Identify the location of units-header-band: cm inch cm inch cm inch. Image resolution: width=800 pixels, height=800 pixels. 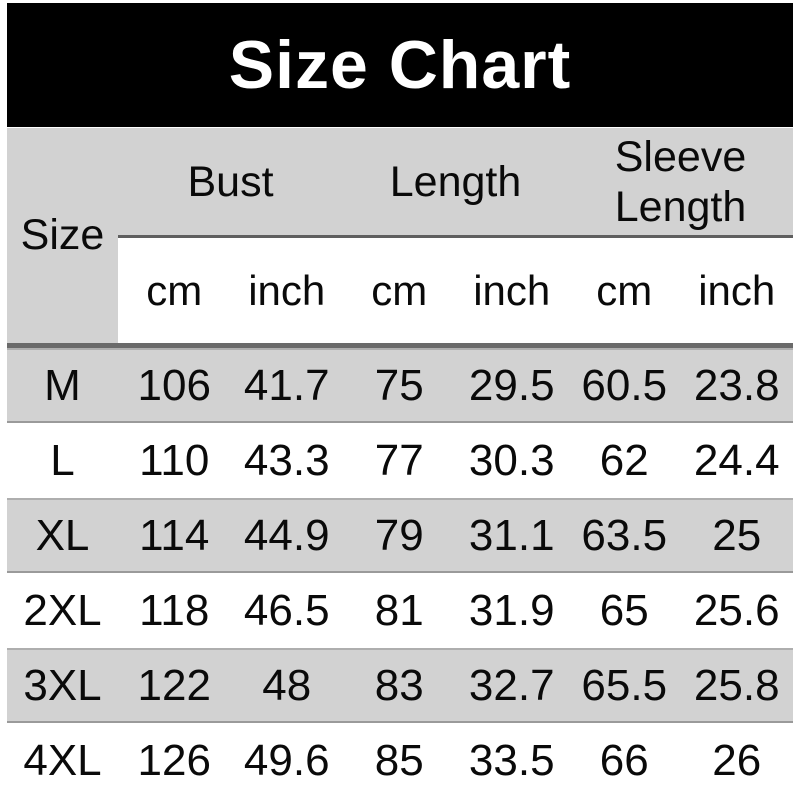
(455, 289).